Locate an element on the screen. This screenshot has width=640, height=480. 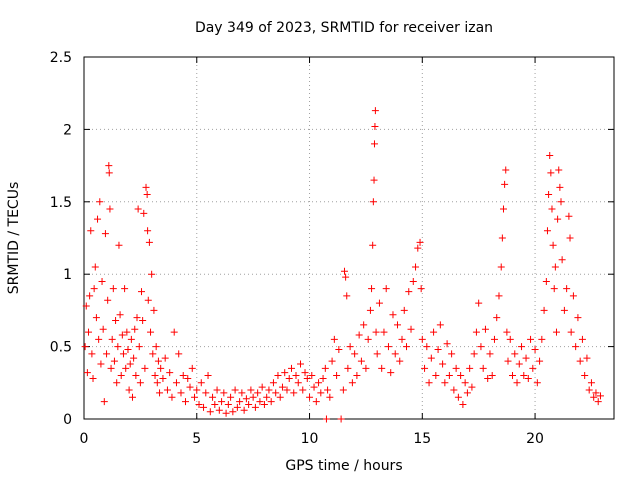
x-tick-label: 5 is located at coordinates (196, 439).